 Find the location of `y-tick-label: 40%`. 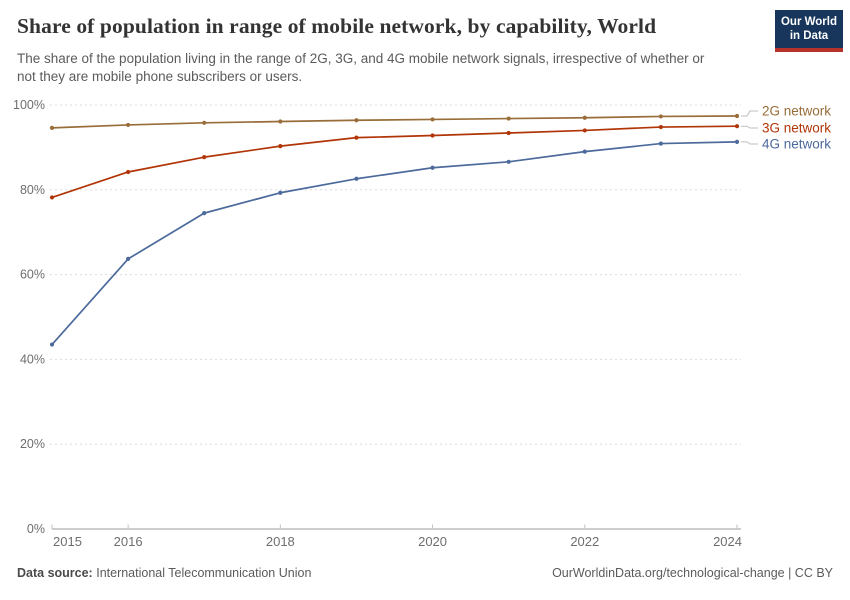

y-tick-label: 40% is located at coordinates (32, 359).